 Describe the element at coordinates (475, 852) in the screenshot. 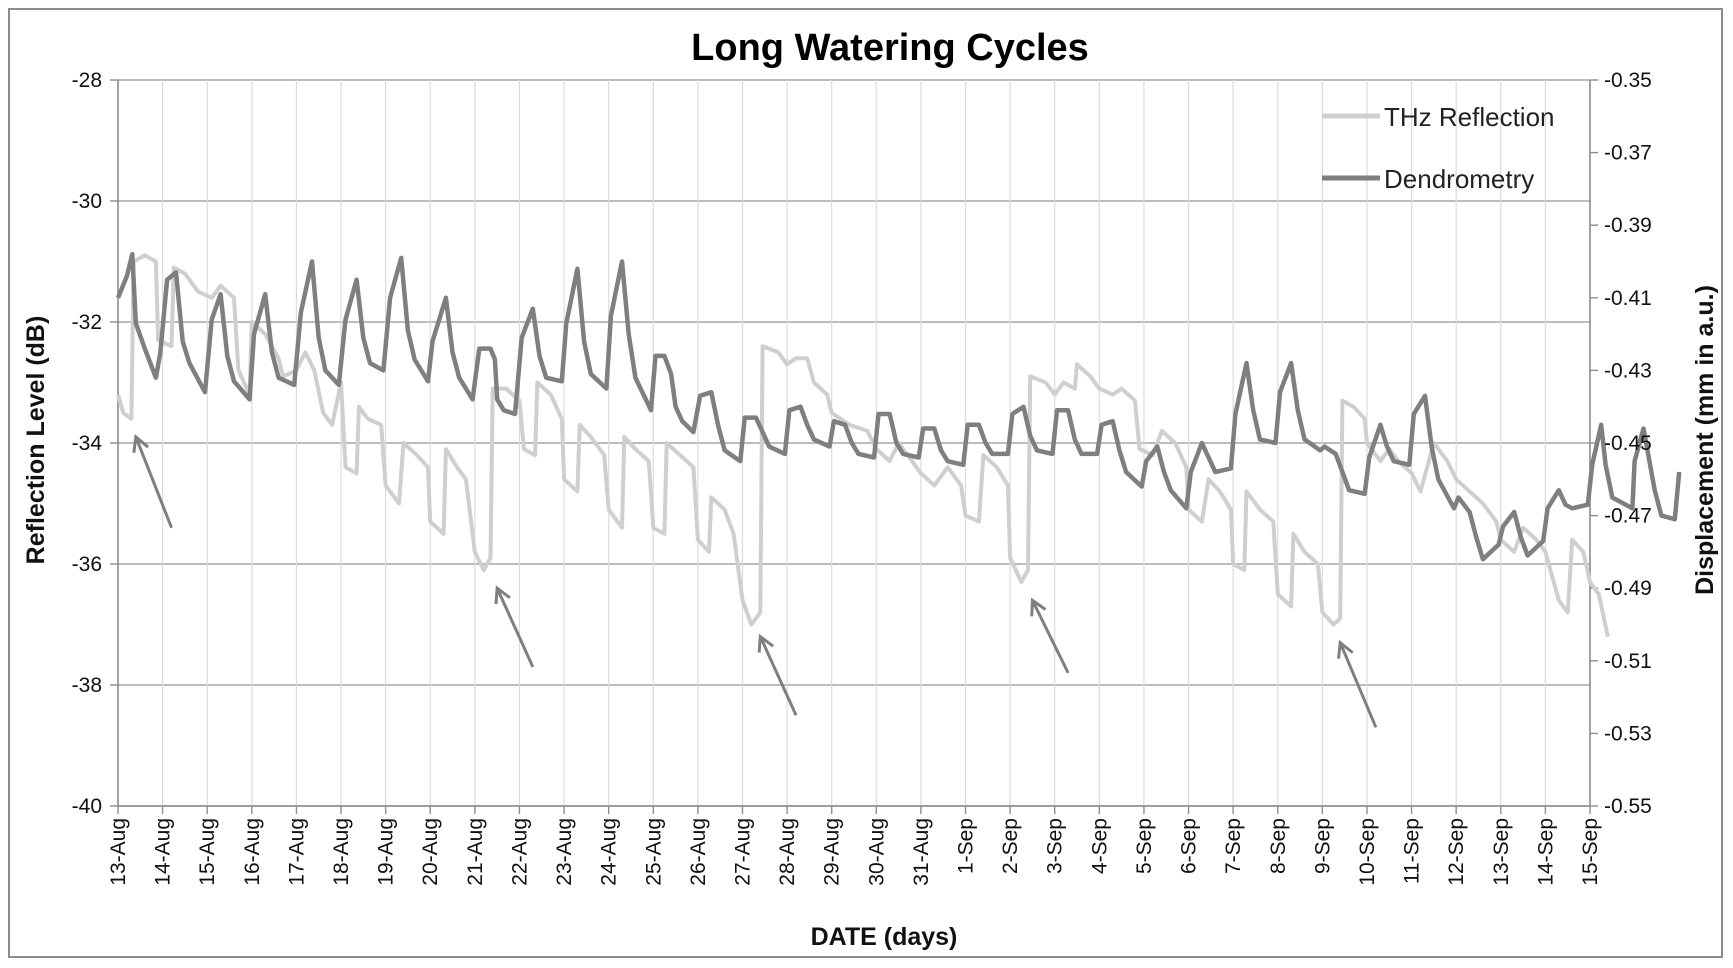

I see `x-tick-label: 21-Aug` at that location.